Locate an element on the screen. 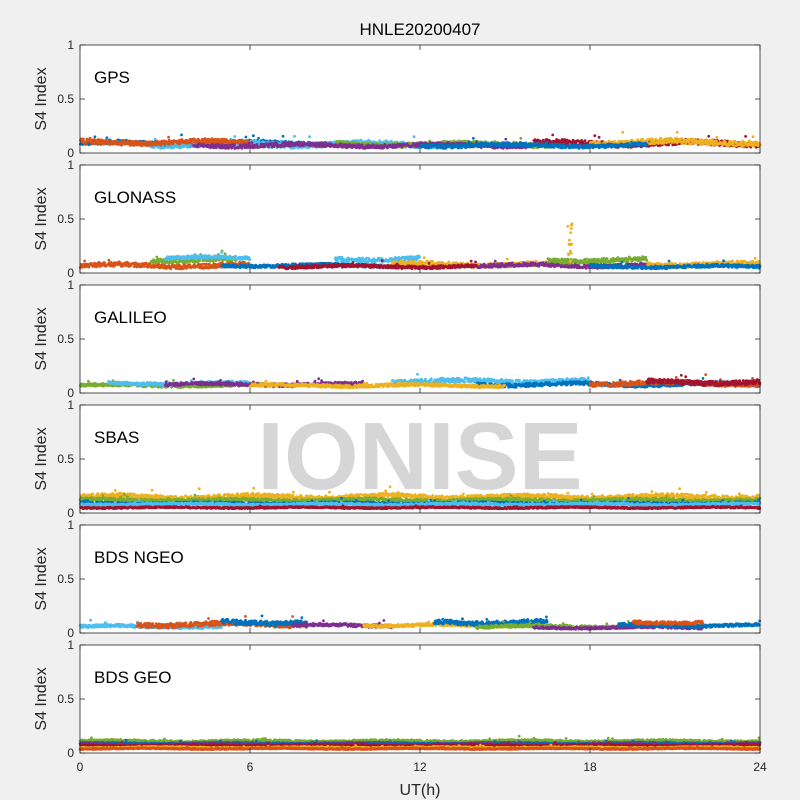  y-tick-label: 0.5 is located at coordinates (65, 99).